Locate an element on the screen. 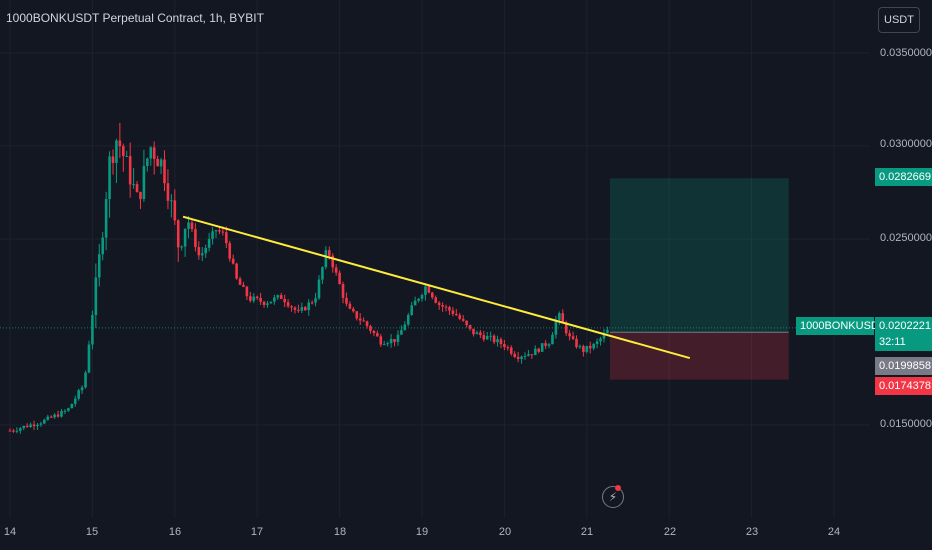 This screenshot has width=932, height=550. target-price-tag: 0.0282669 is located at coordinates (903, 177).